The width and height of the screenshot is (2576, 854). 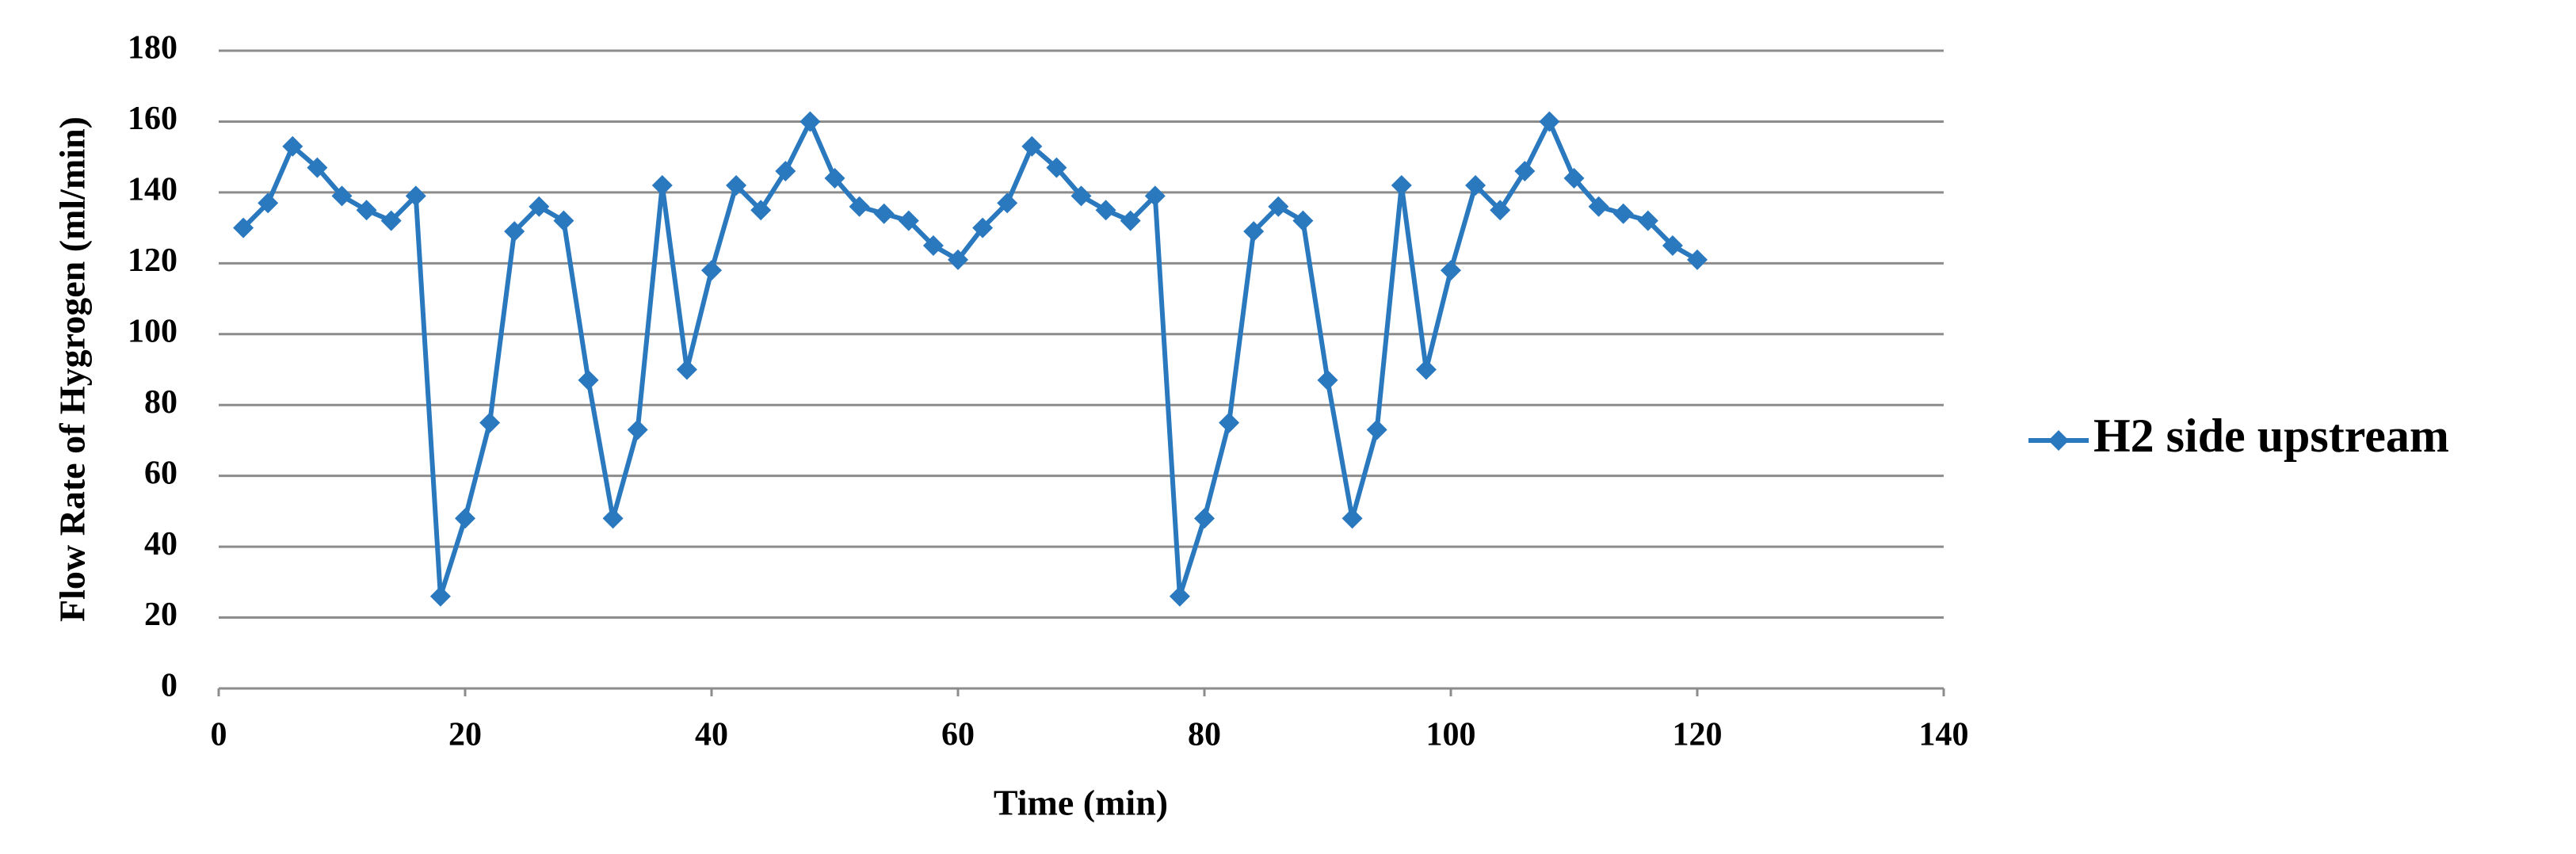 I want to click on y-tick-label: 20, so click(x=160, y=615).